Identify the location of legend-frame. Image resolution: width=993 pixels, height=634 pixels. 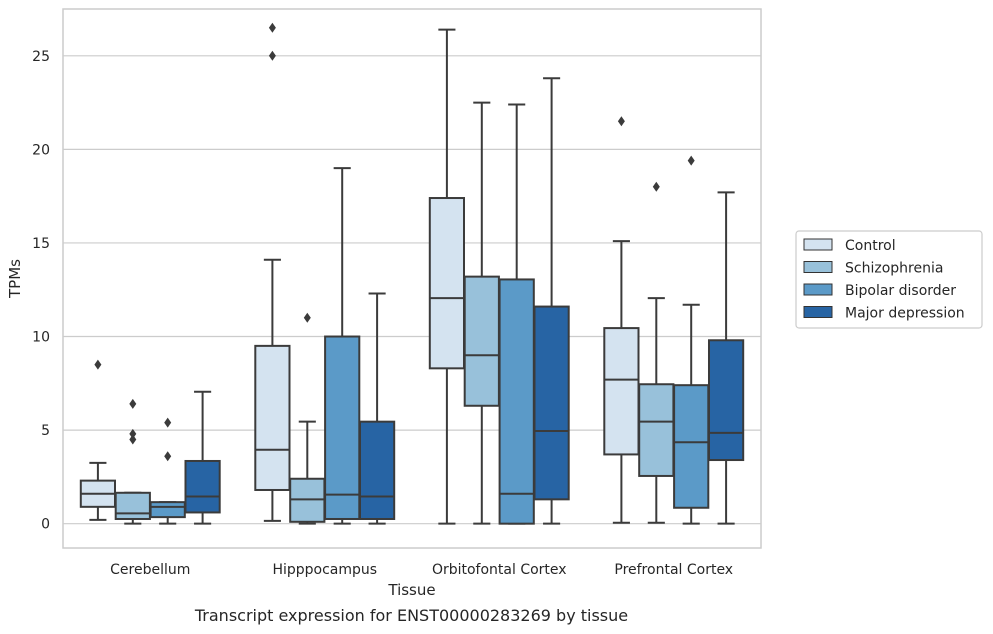
(889, 279).